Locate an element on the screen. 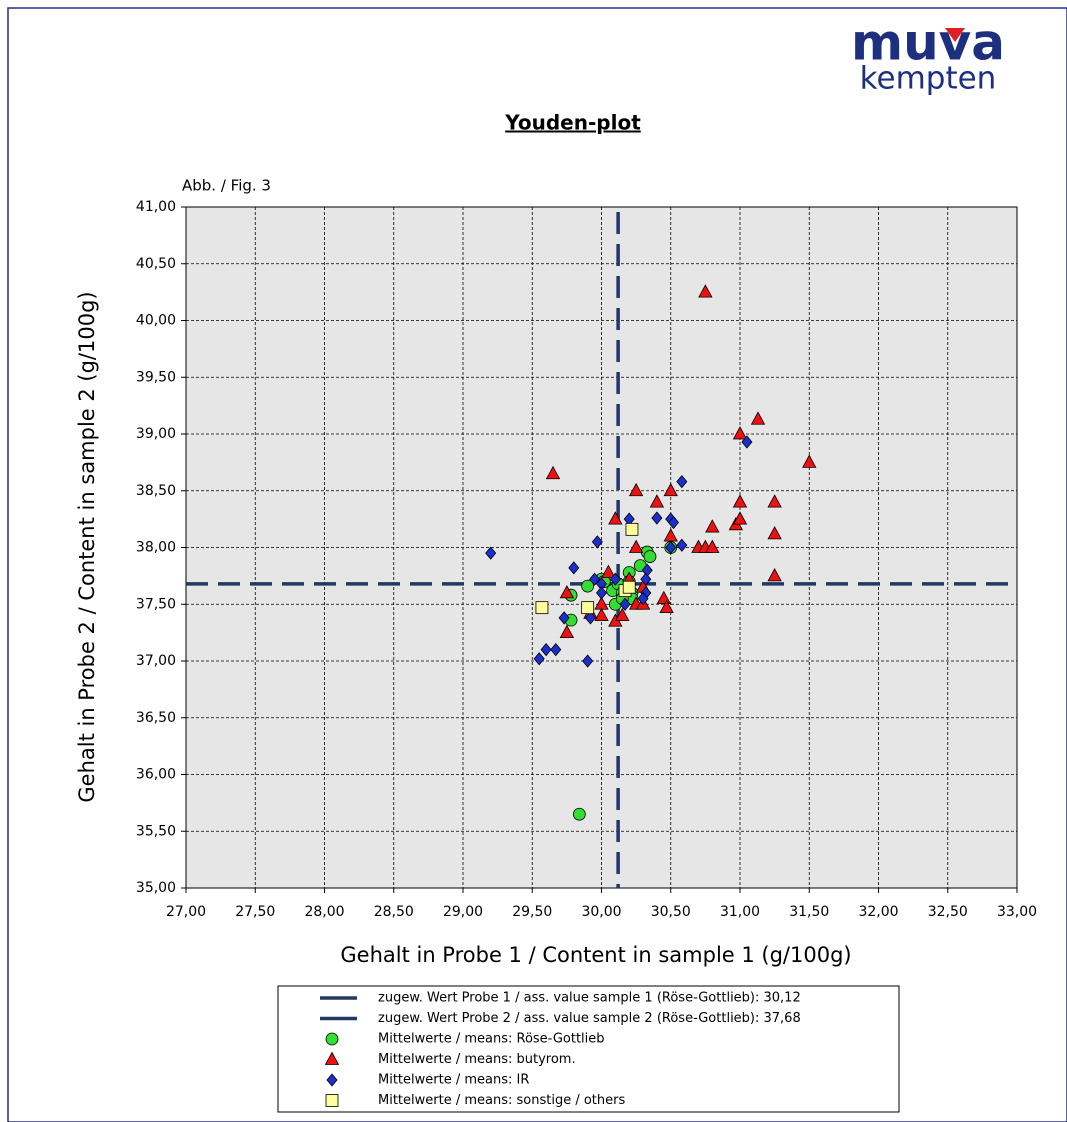 This screenshot has width=1067, height=1122. x-tick-label: 30,00 is located at coordinates (601, 912).